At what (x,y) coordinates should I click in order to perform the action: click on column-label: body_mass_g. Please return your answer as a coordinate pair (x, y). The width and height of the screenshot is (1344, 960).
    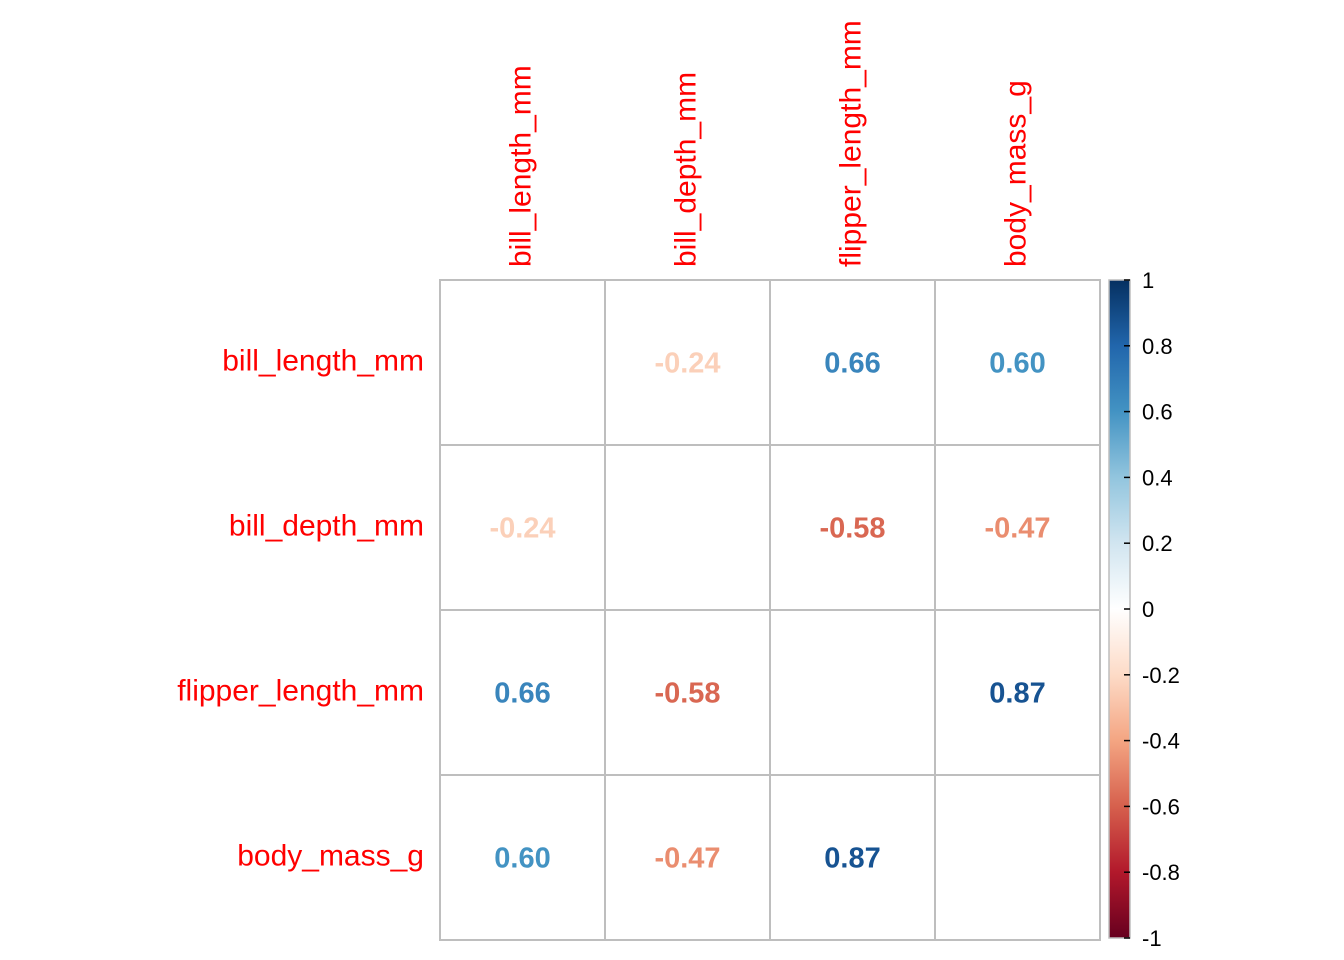
    Looking at the image, I should click on (1016, 173).